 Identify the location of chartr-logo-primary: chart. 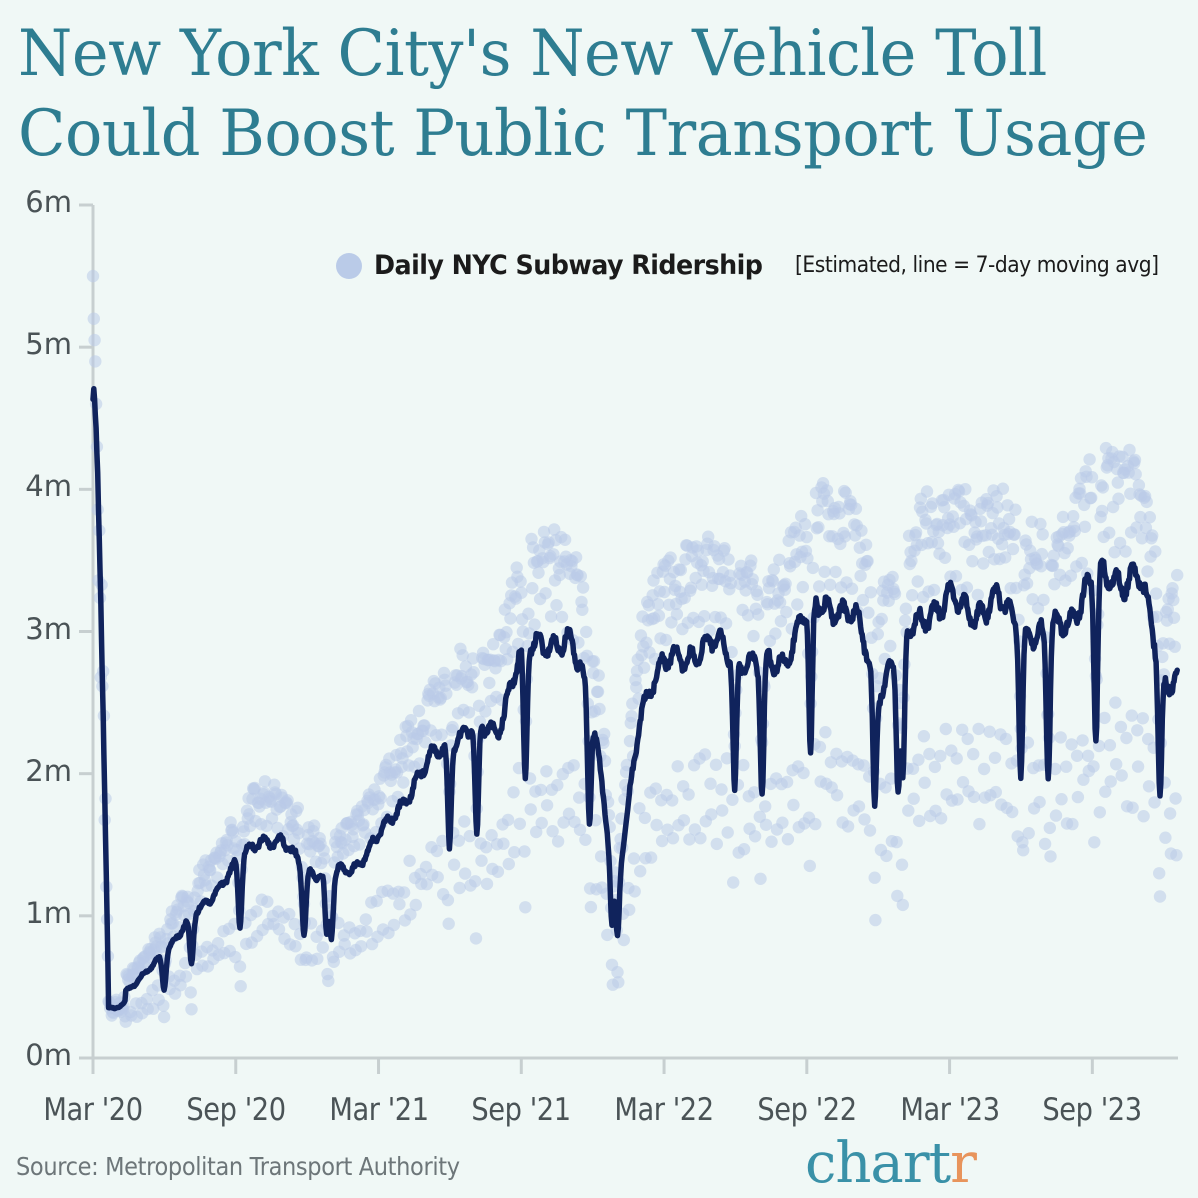
(878, 1163).